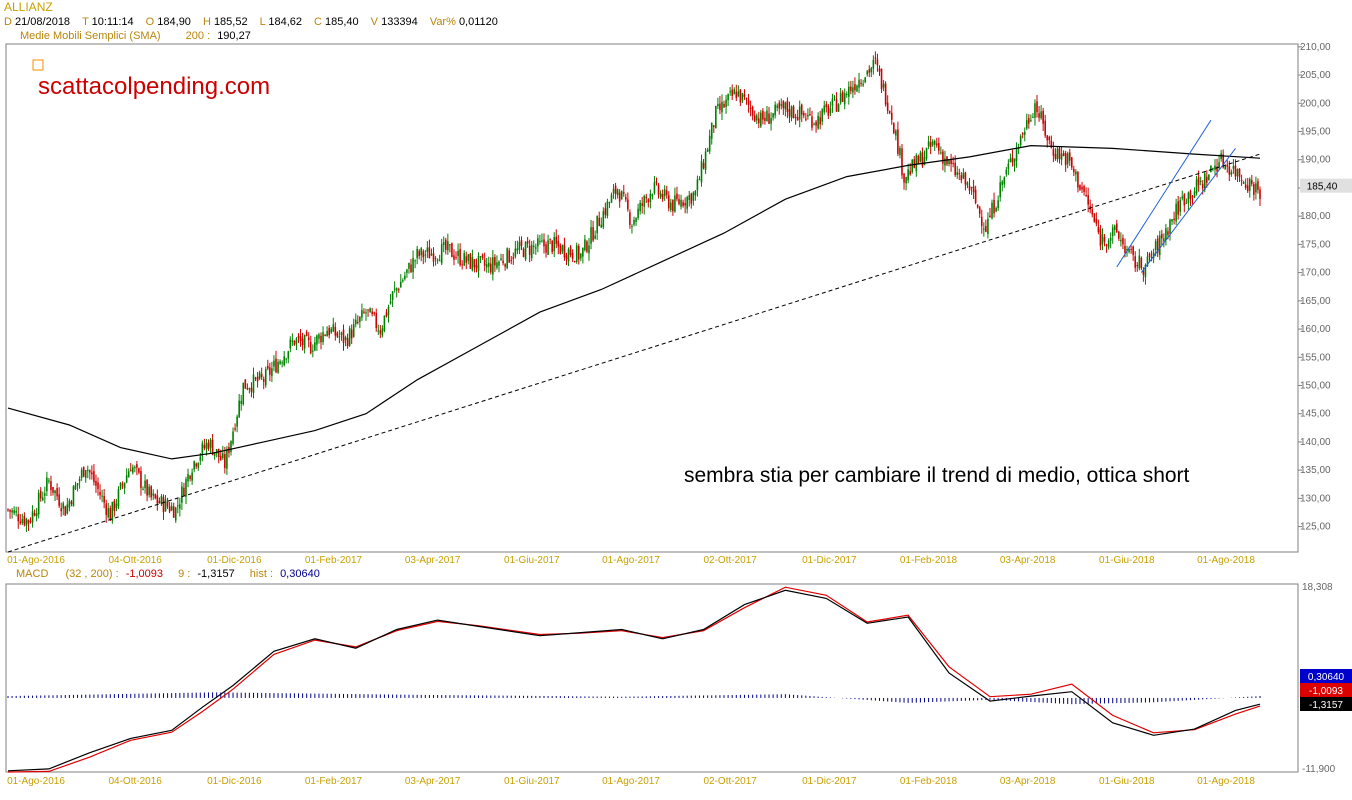 The height and width of the screenshot is (800, 1352). What do you see at coordinates (1315, 131) in the screenshot?
I see `y-tick-label: 195,00` at bounding box center [1315, 131].